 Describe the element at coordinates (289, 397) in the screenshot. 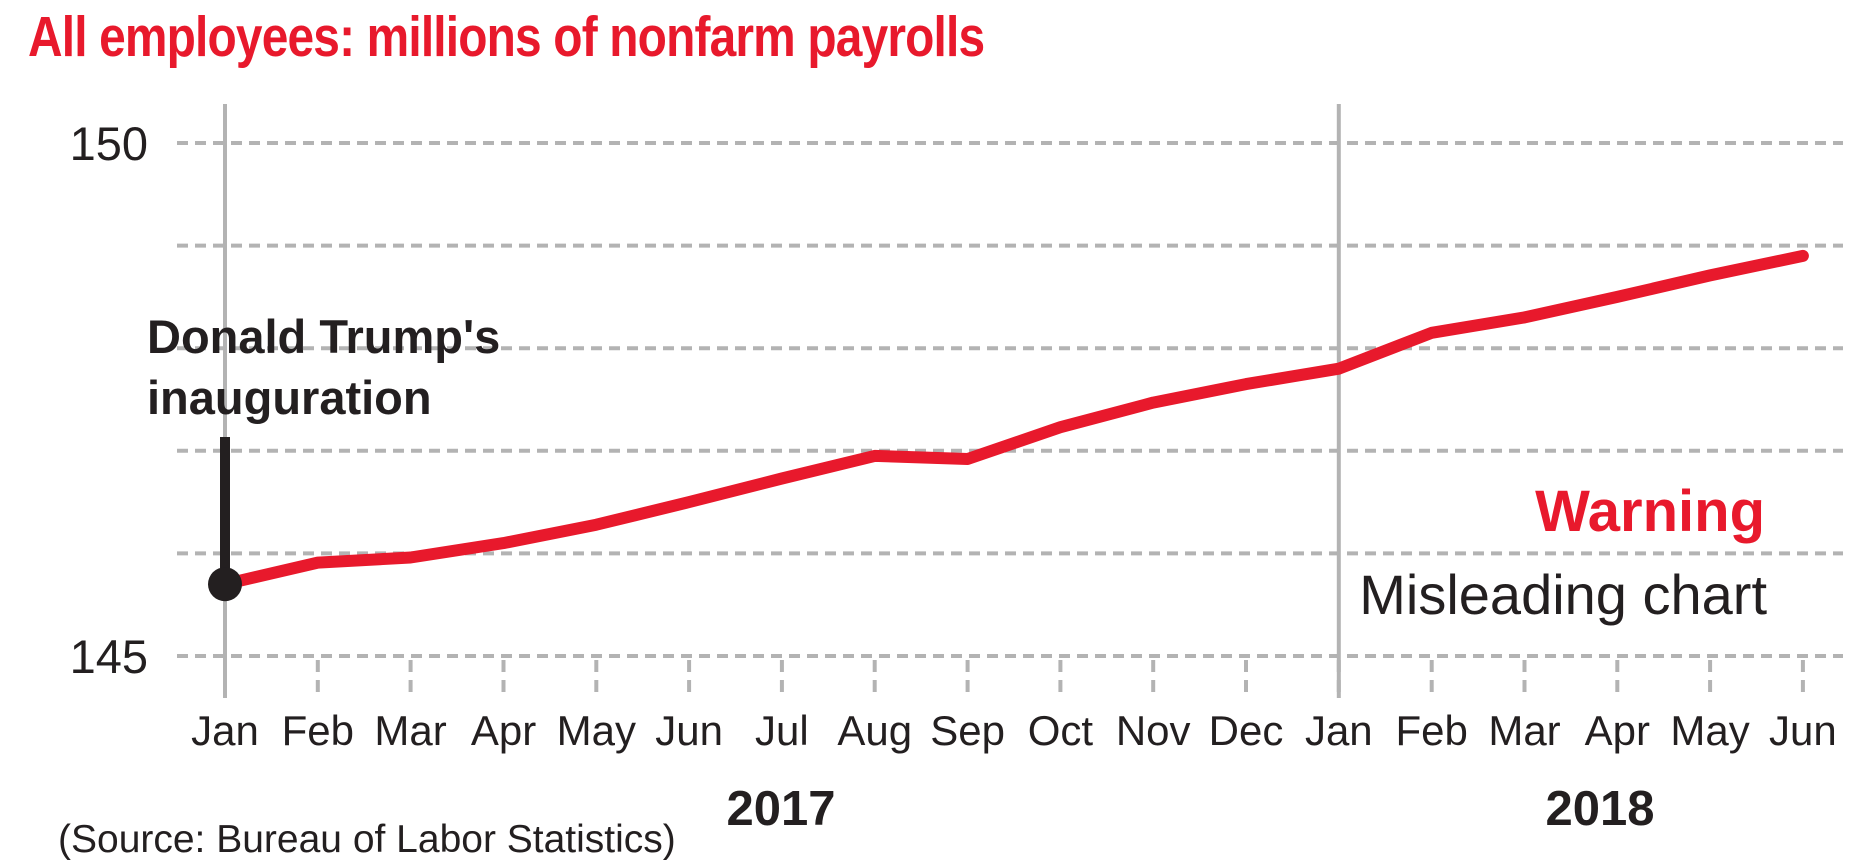

I see `annotation-line-2: inauguration` at that location.